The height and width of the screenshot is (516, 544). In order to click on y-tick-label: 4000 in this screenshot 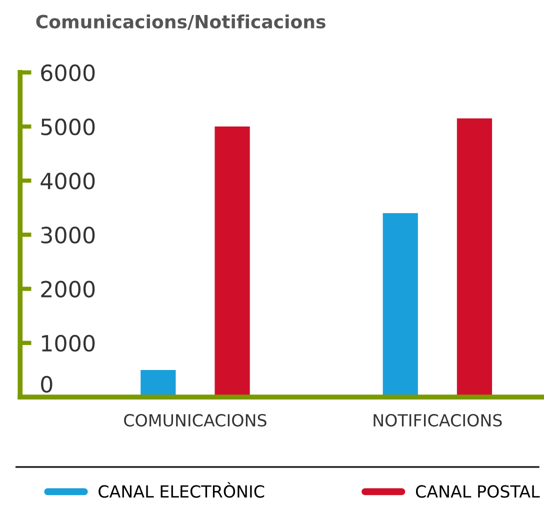, I will do `click(67, 181)`.